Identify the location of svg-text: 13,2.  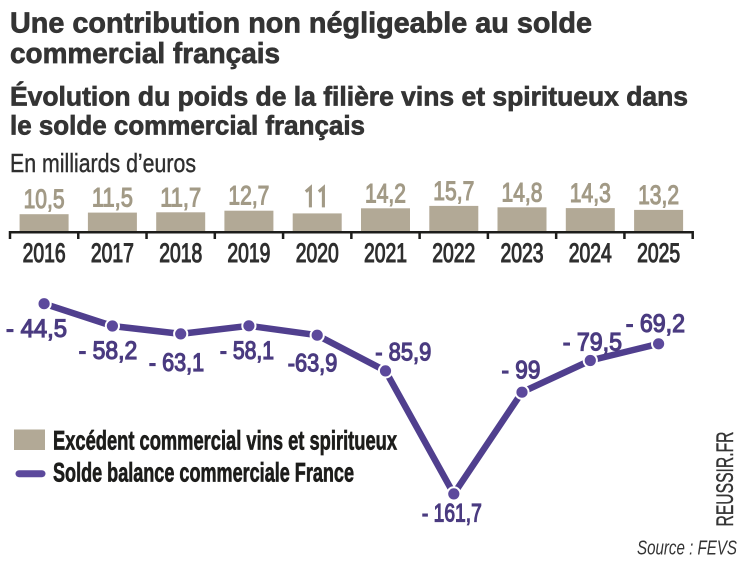
(658, 195).